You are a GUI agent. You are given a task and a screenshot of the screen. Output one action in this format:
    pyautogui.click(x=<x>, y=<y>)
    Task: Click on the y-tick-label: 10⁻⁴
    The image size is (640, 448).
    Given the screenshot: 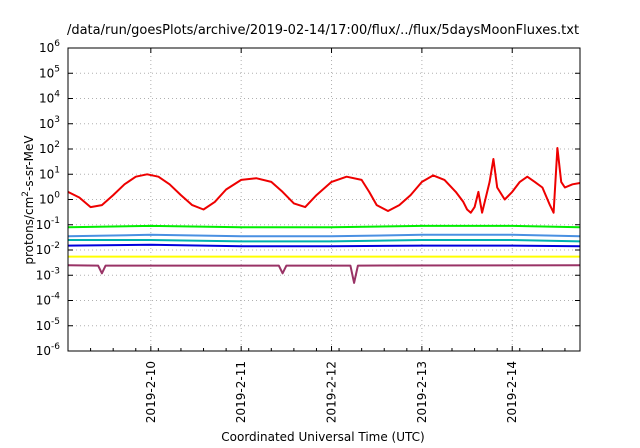 What is the action you would take?
    pyautogui.click(x=48, y=300)
    